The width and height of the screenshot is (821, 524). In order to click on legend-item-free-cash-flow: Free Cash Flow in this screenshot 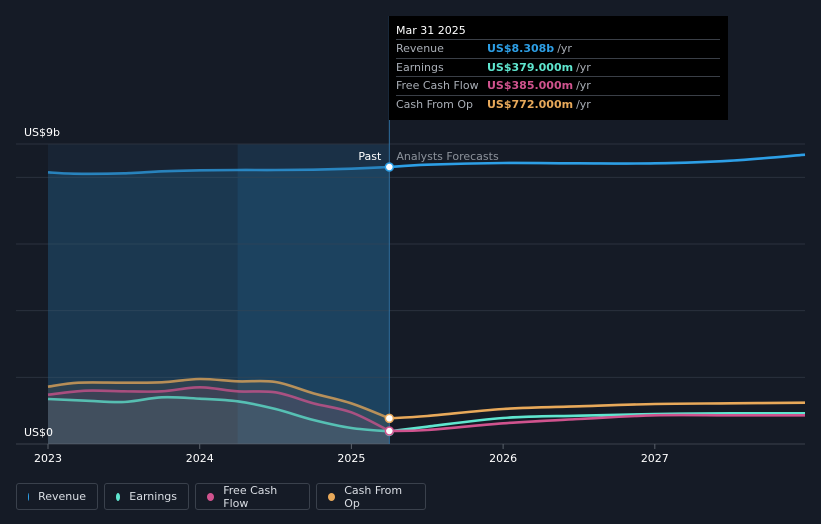, I will do `click(252, 496)`.